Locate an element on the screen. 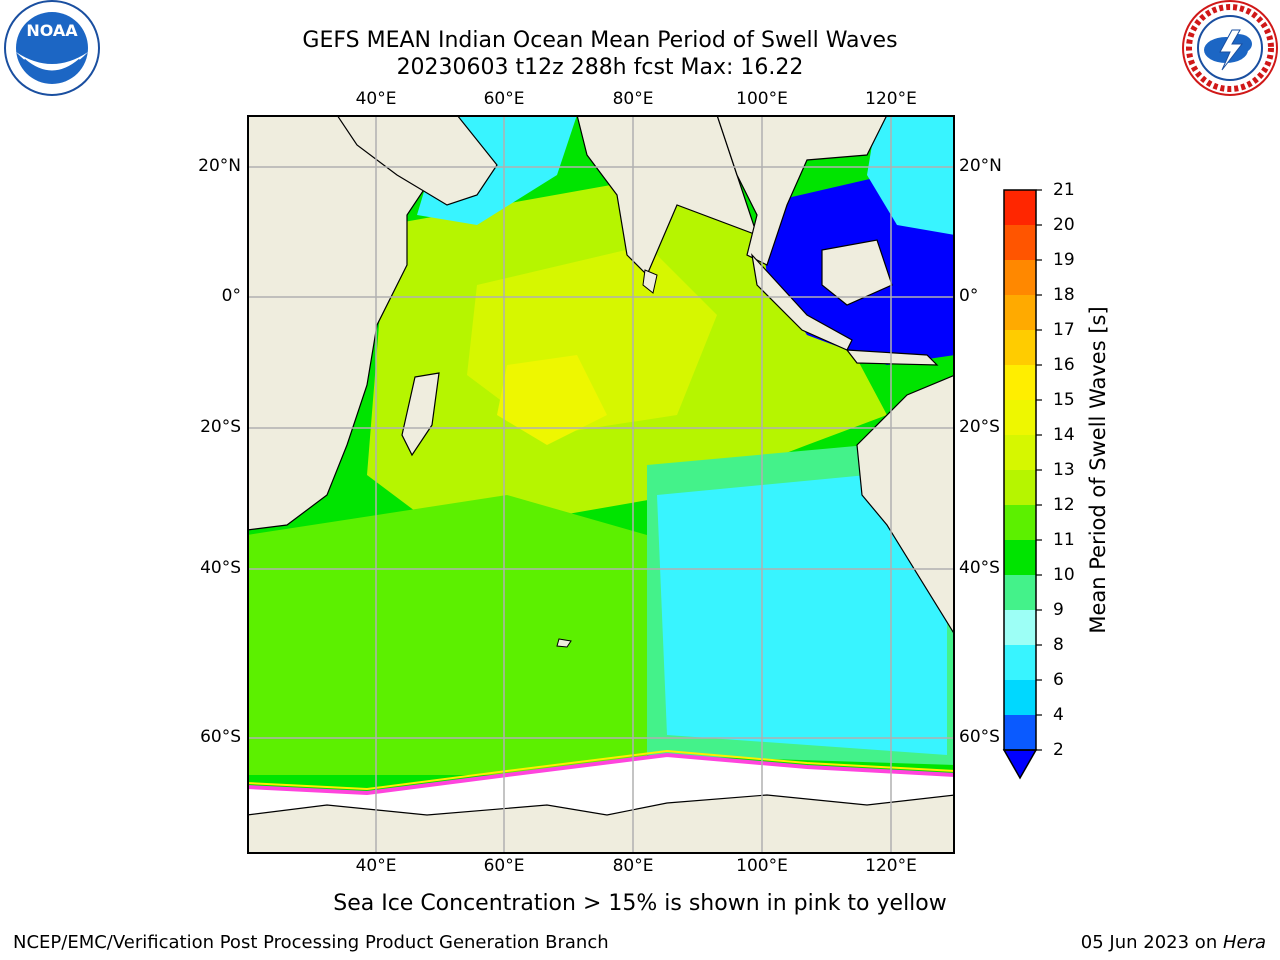 The image size is (1280, 960). colorbar-tick-label: 10 is located at coordinates (1064, 575).